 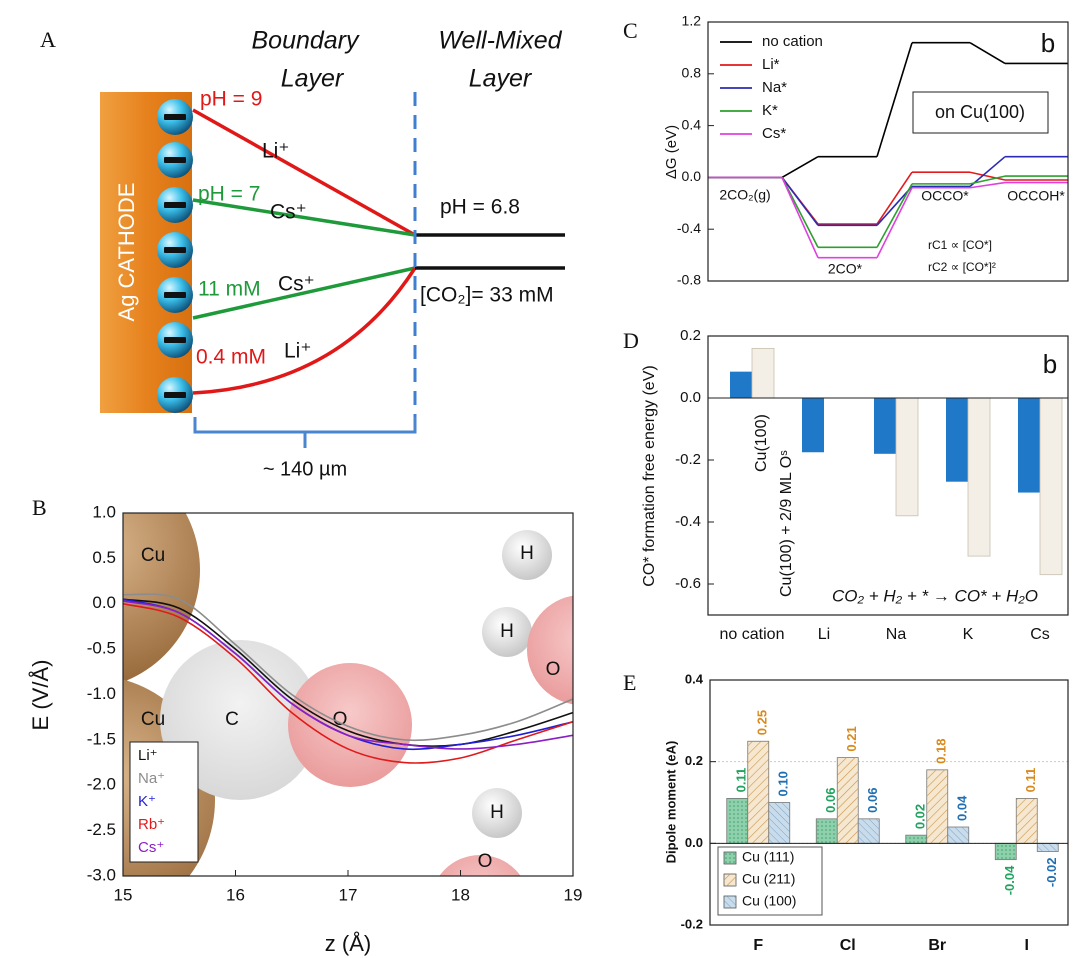 I want to click on diagram-label: pH = 7, so click(x=229, y=194).